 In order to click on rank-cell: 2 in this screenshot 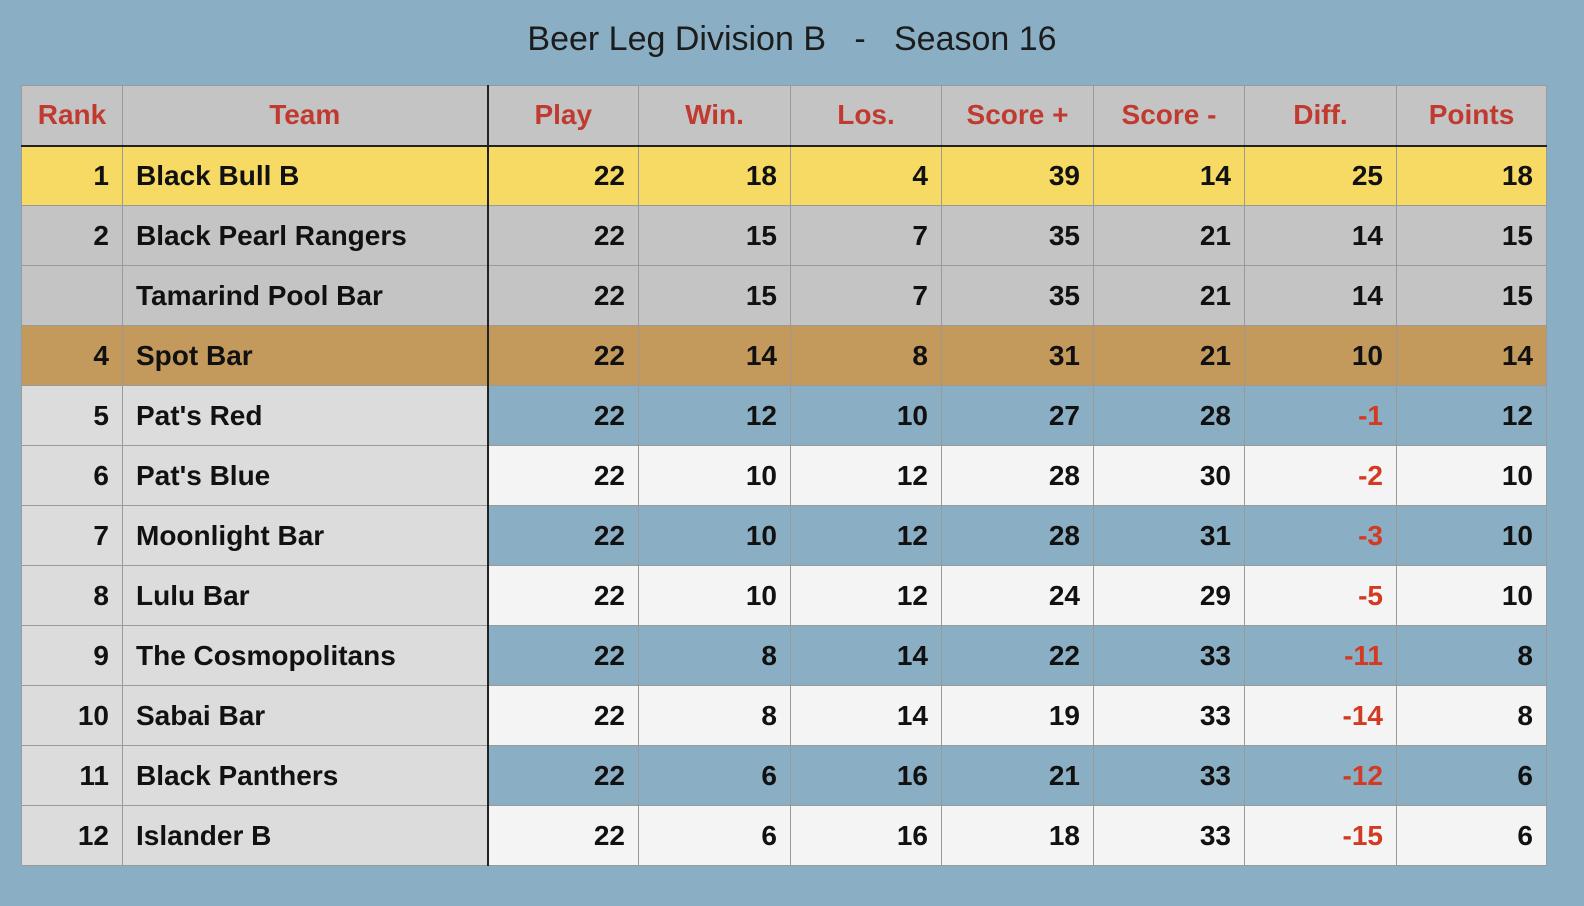, I will do `click(72, 235)`.